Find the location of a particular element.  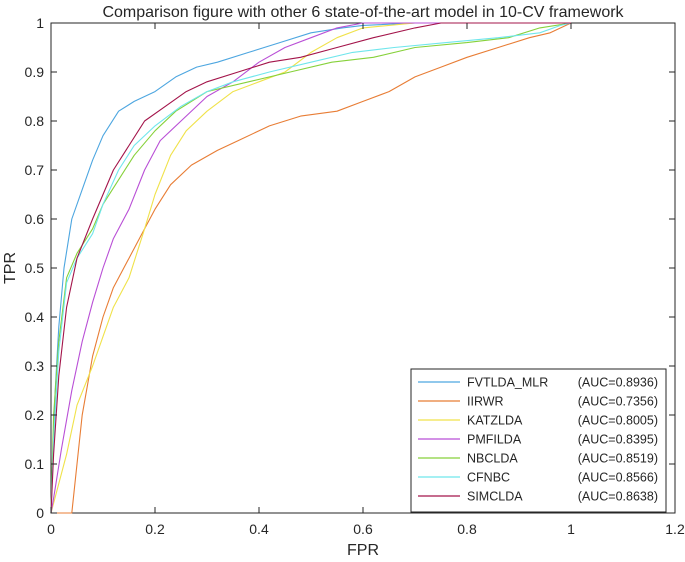

y-tick-label: 0.9 is located at coordinates (35, 72).